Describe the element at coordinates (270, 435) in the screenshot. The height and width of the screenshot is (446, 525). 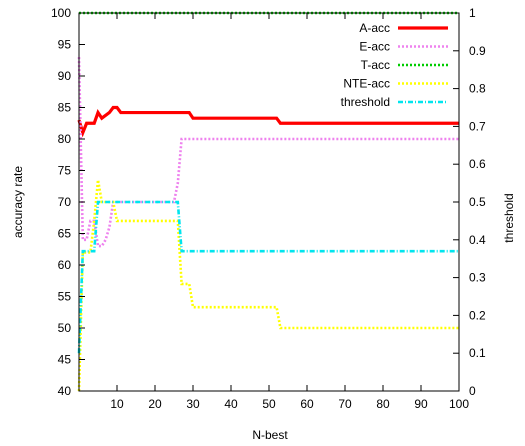
I see `x-axis-title: N-best` at that location.